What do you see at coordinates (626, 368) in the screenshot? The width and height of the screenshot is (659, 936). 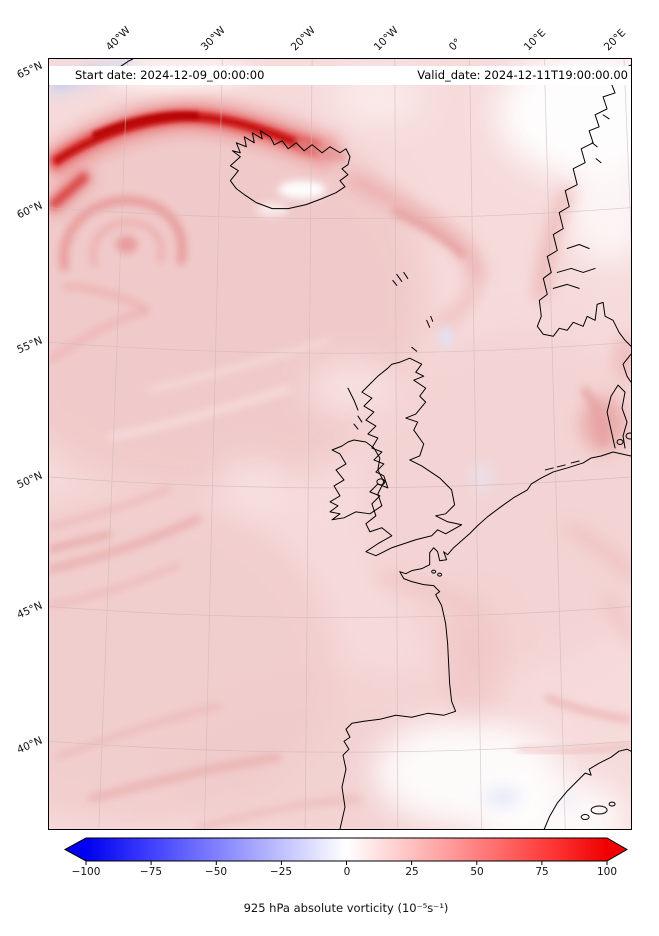 I see `sweden-coastline` at bounding box center [626, 368].